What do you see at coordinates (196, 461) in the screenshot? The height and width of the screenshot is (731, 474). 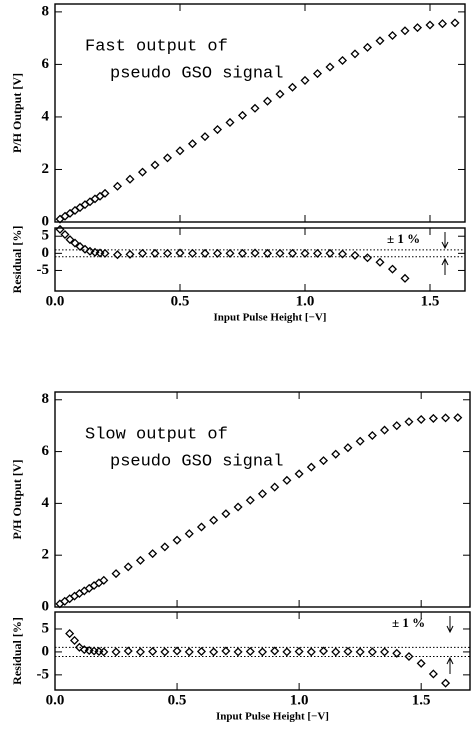 I see `annotation: pseudo GSO signal` at bounding box center [196, 461].